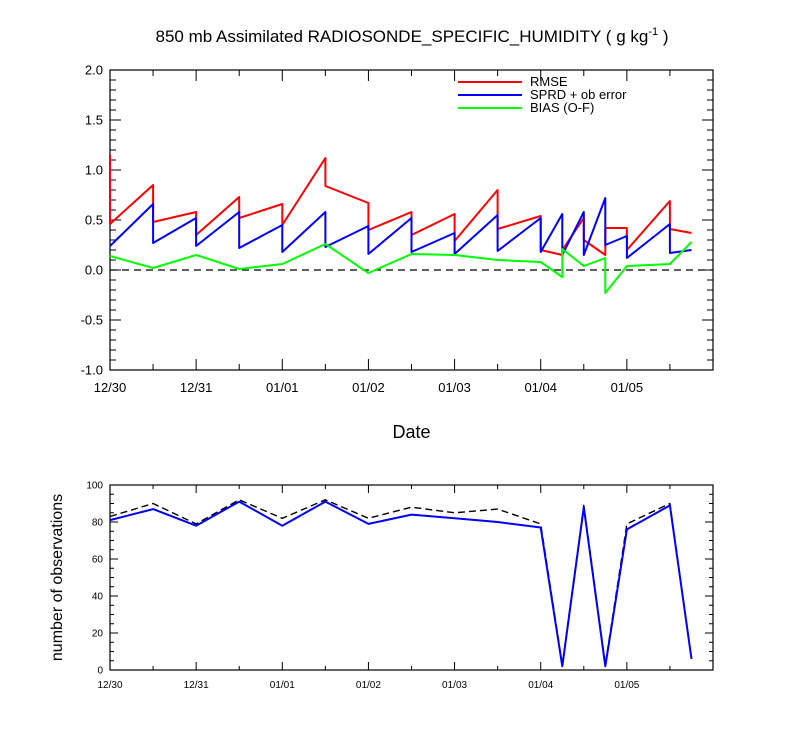  What do you see at coordinates (400, 228) in the screenshot?
I see `series-line-sprd-ob-error` at bounding box center [400, 228].